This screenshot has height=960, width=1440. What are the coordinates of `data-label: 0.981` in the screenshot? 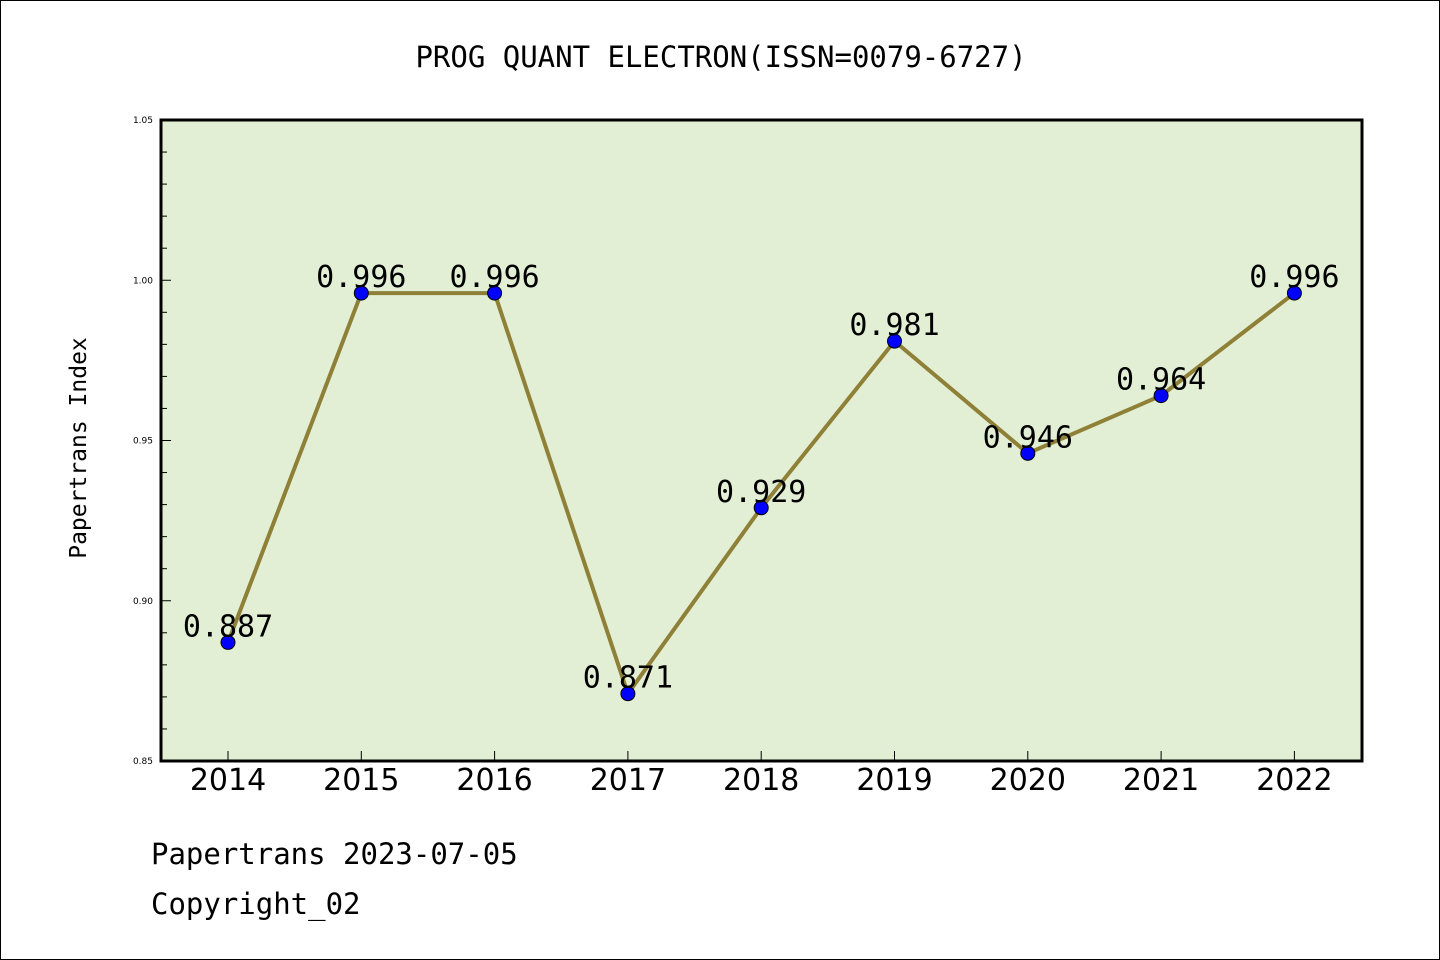 It's located at (894, 325).